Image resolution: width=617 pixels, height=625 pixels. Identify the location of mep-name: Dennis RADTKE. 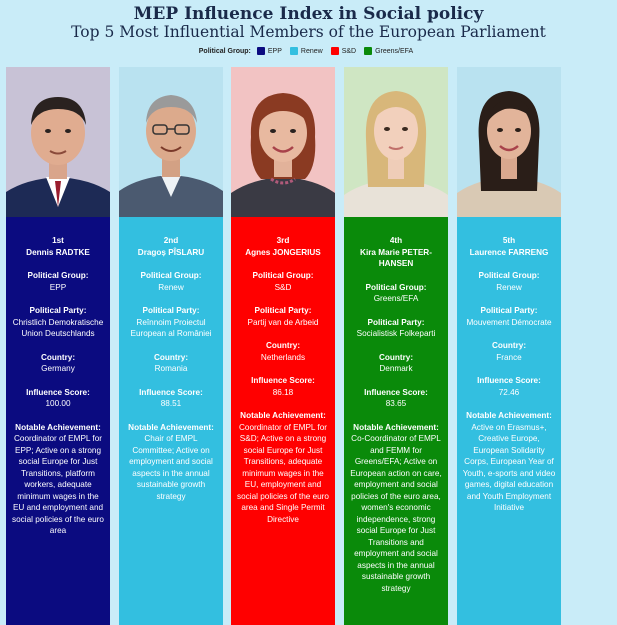
(58, 252).